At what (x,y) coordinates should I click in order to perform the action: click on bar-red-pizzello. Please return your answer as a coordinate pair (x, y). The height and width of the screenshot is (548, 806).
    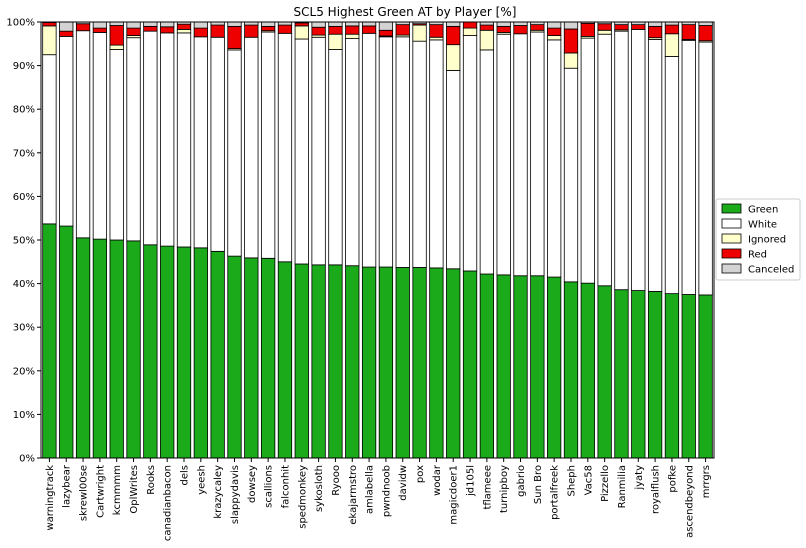
    Looking at the image, I should click on (604, 27).